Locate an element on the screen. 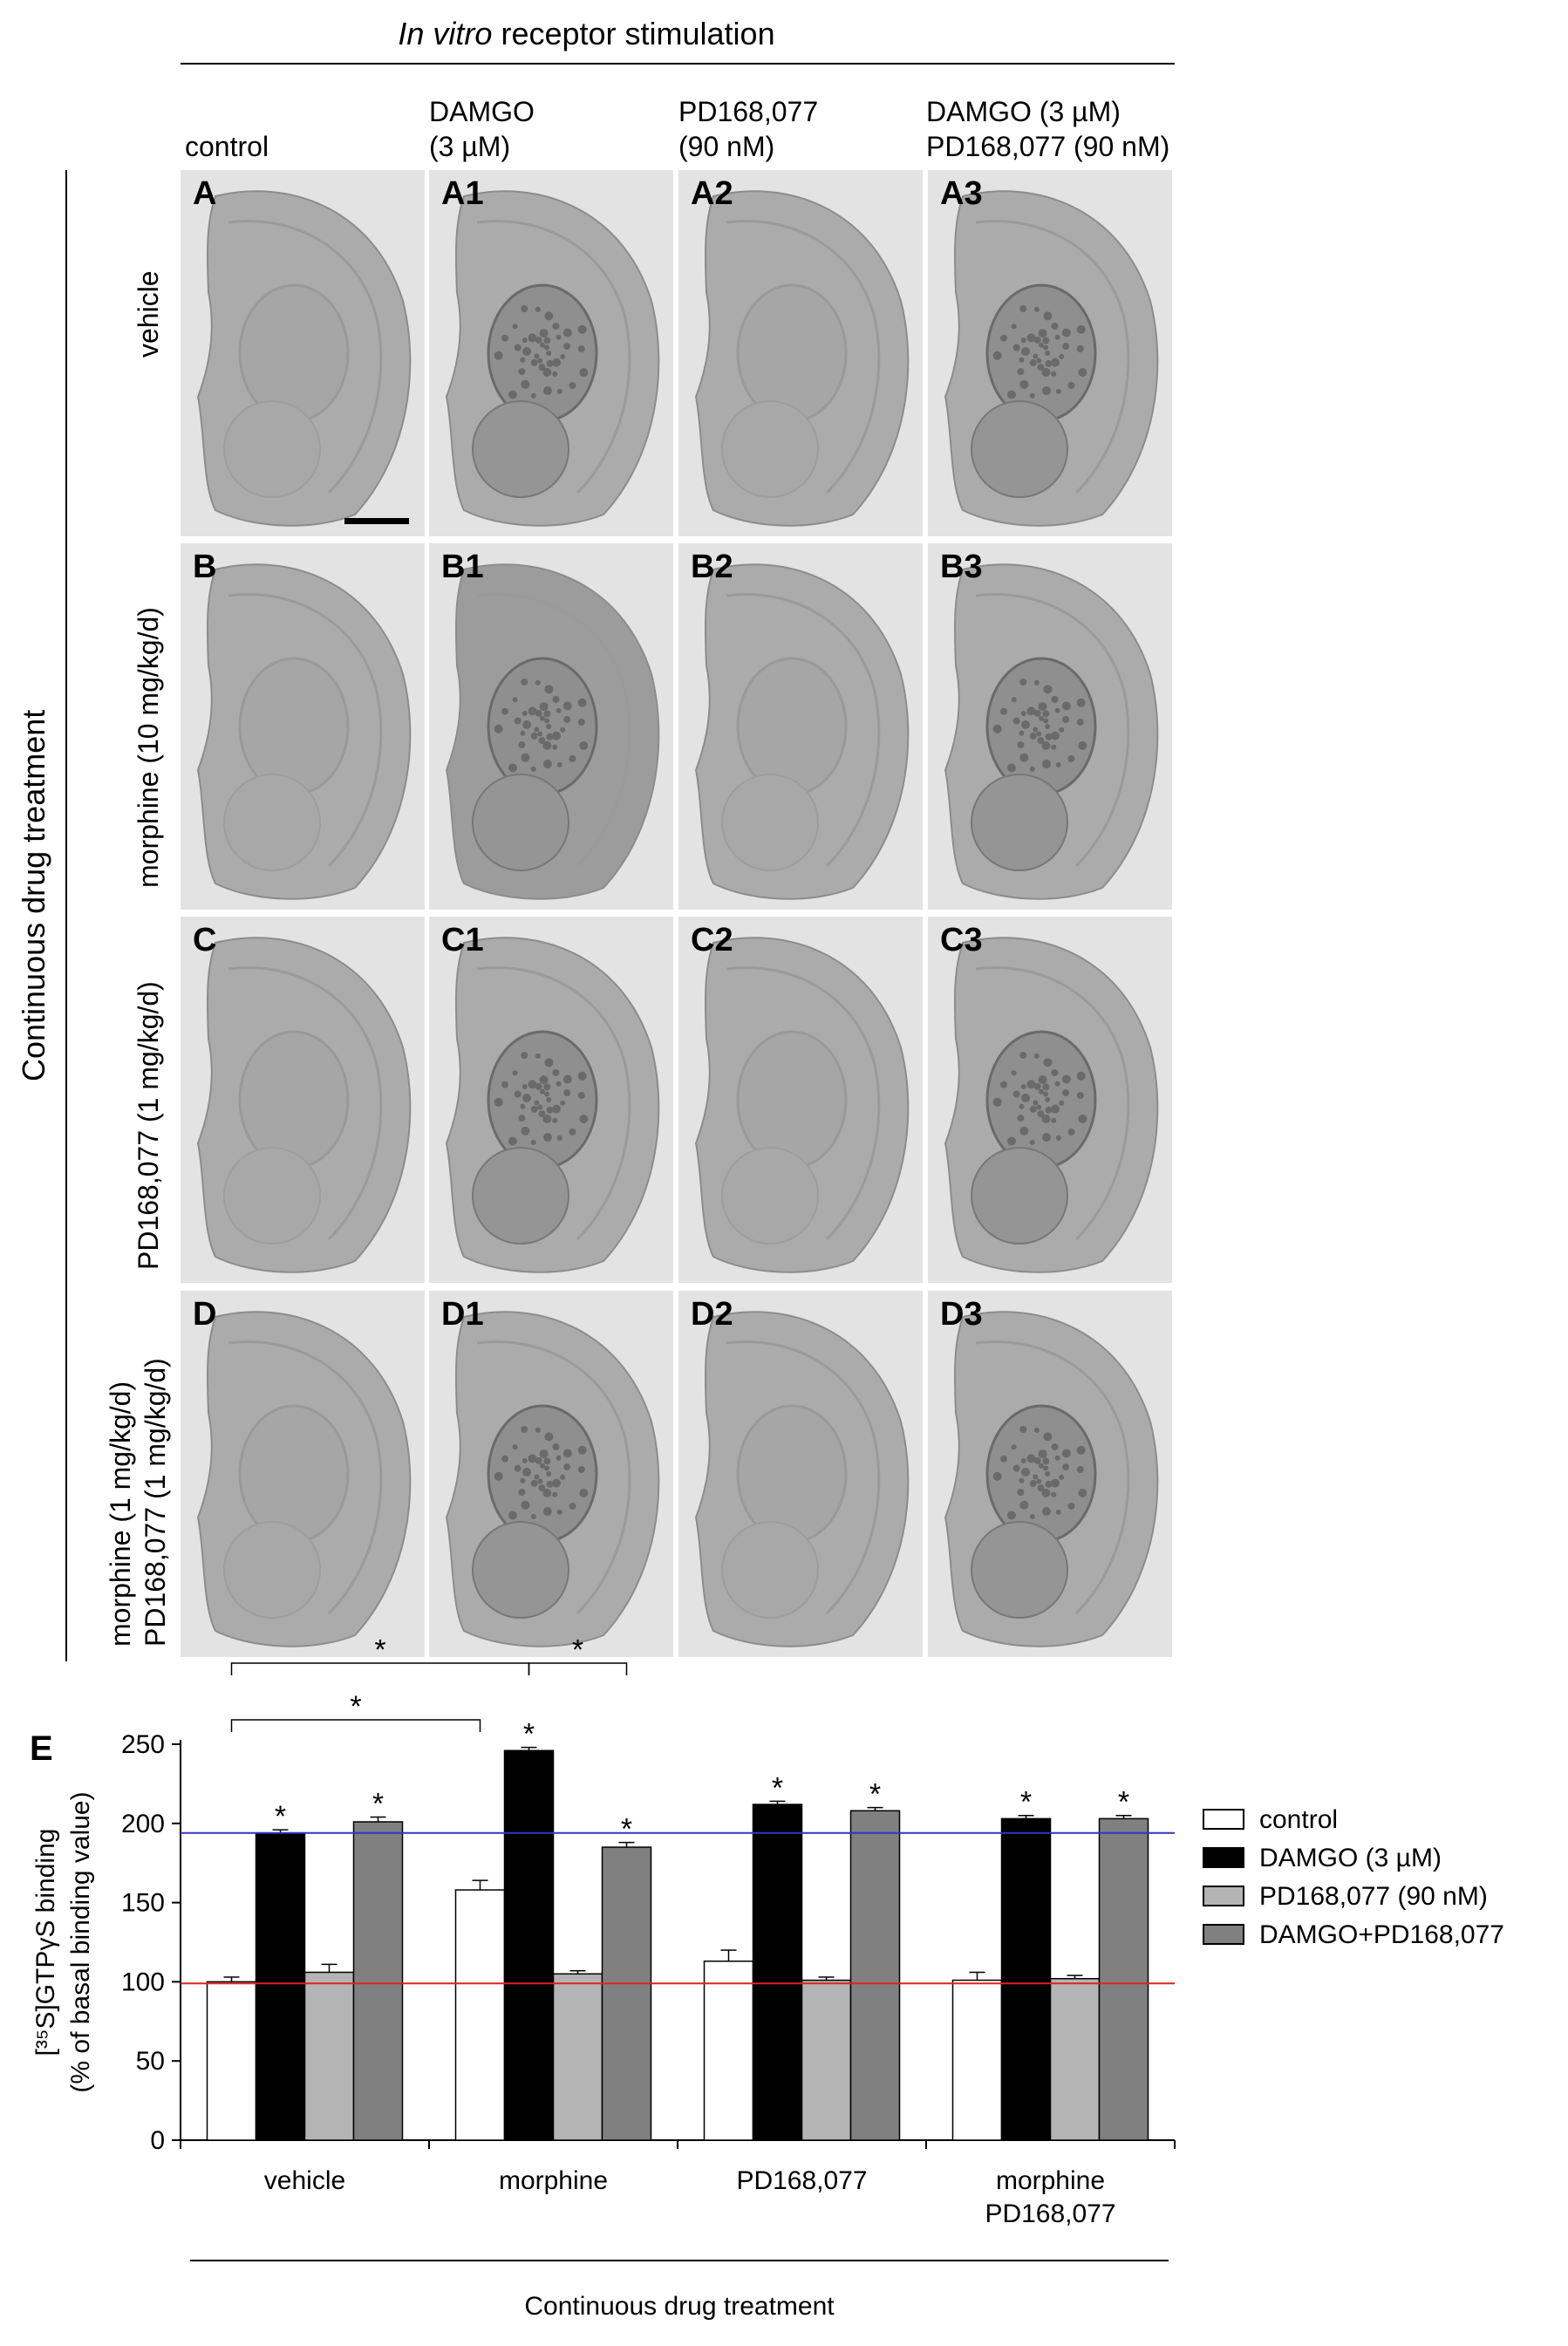 Image resolution: width=1568 pixels, height=2346 pixels. brain-section-panel: A3 is located at coordinates (1050, 353).